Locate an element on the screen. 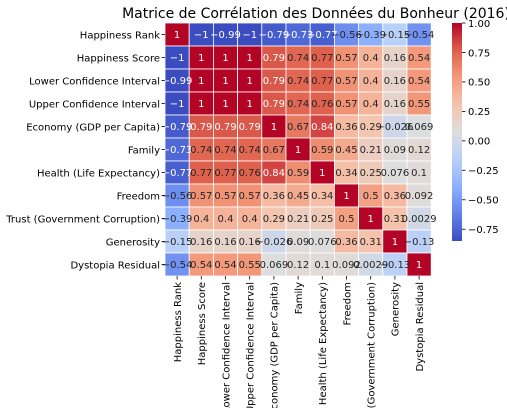  cell-annotation: −0.77 is located at coordinates (177, 173).